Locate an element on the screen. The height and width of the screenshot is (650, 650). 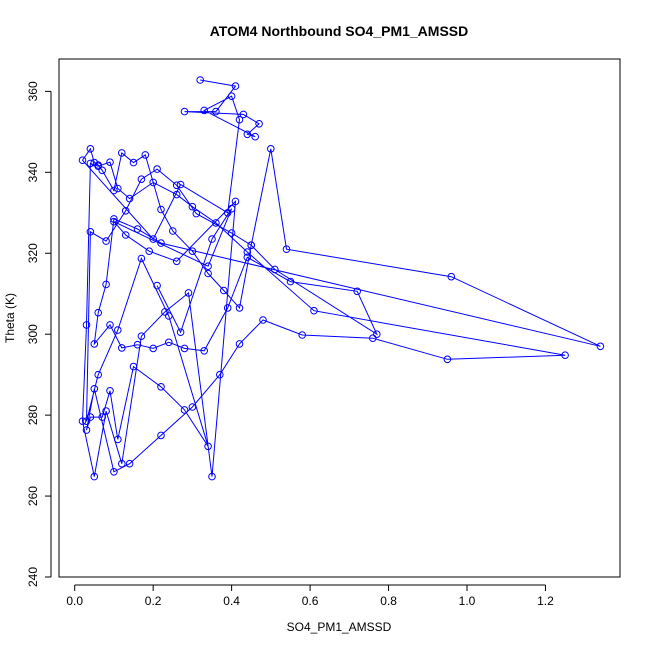
y-tick-label: 300 is located at coordinates (33, 334).